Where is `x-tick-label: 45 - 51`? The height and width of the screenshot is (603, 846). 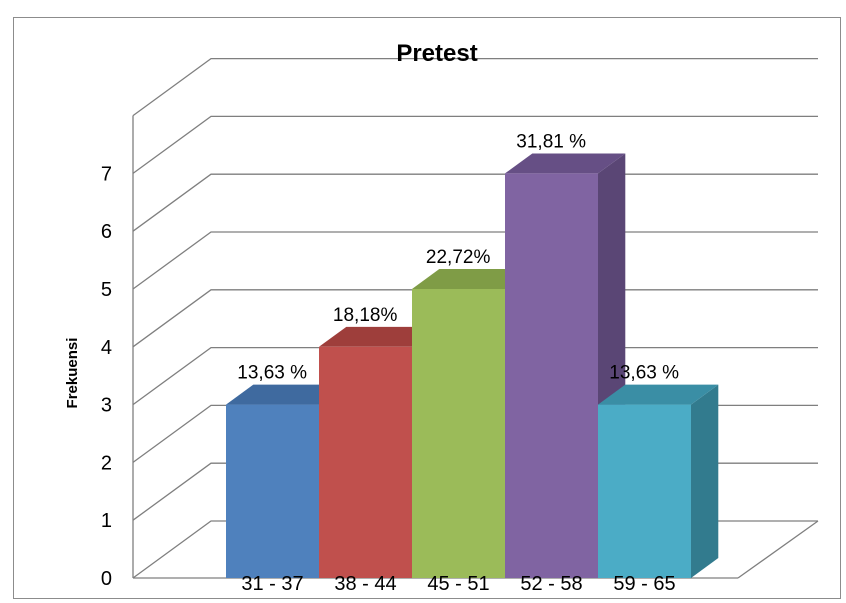 x-tick-label: 45 - 51 is located at coordinates (458, 584).